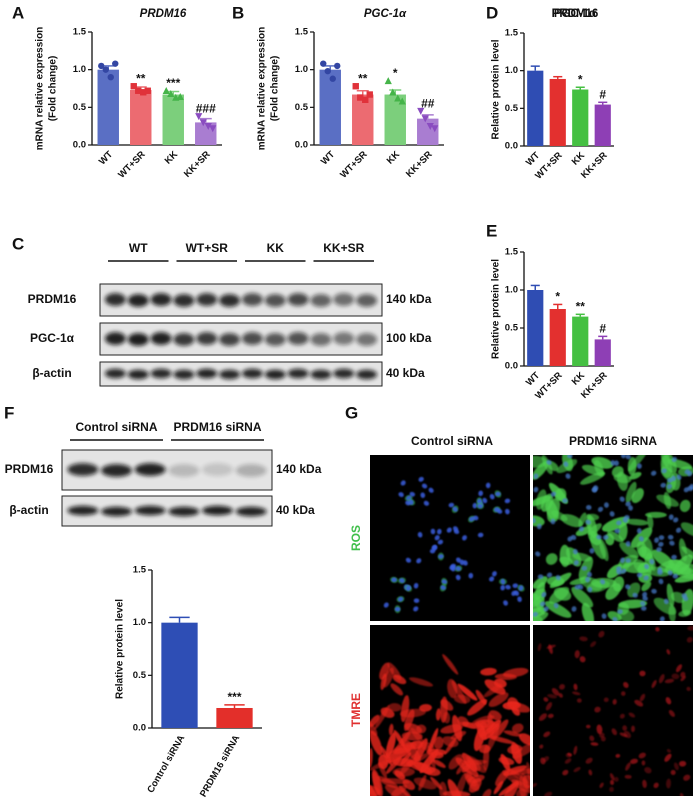 The height and width of the screenshot is (806, 700). I want to click on lane-group-label: PRDM16 siRNA, so click(217, 427).